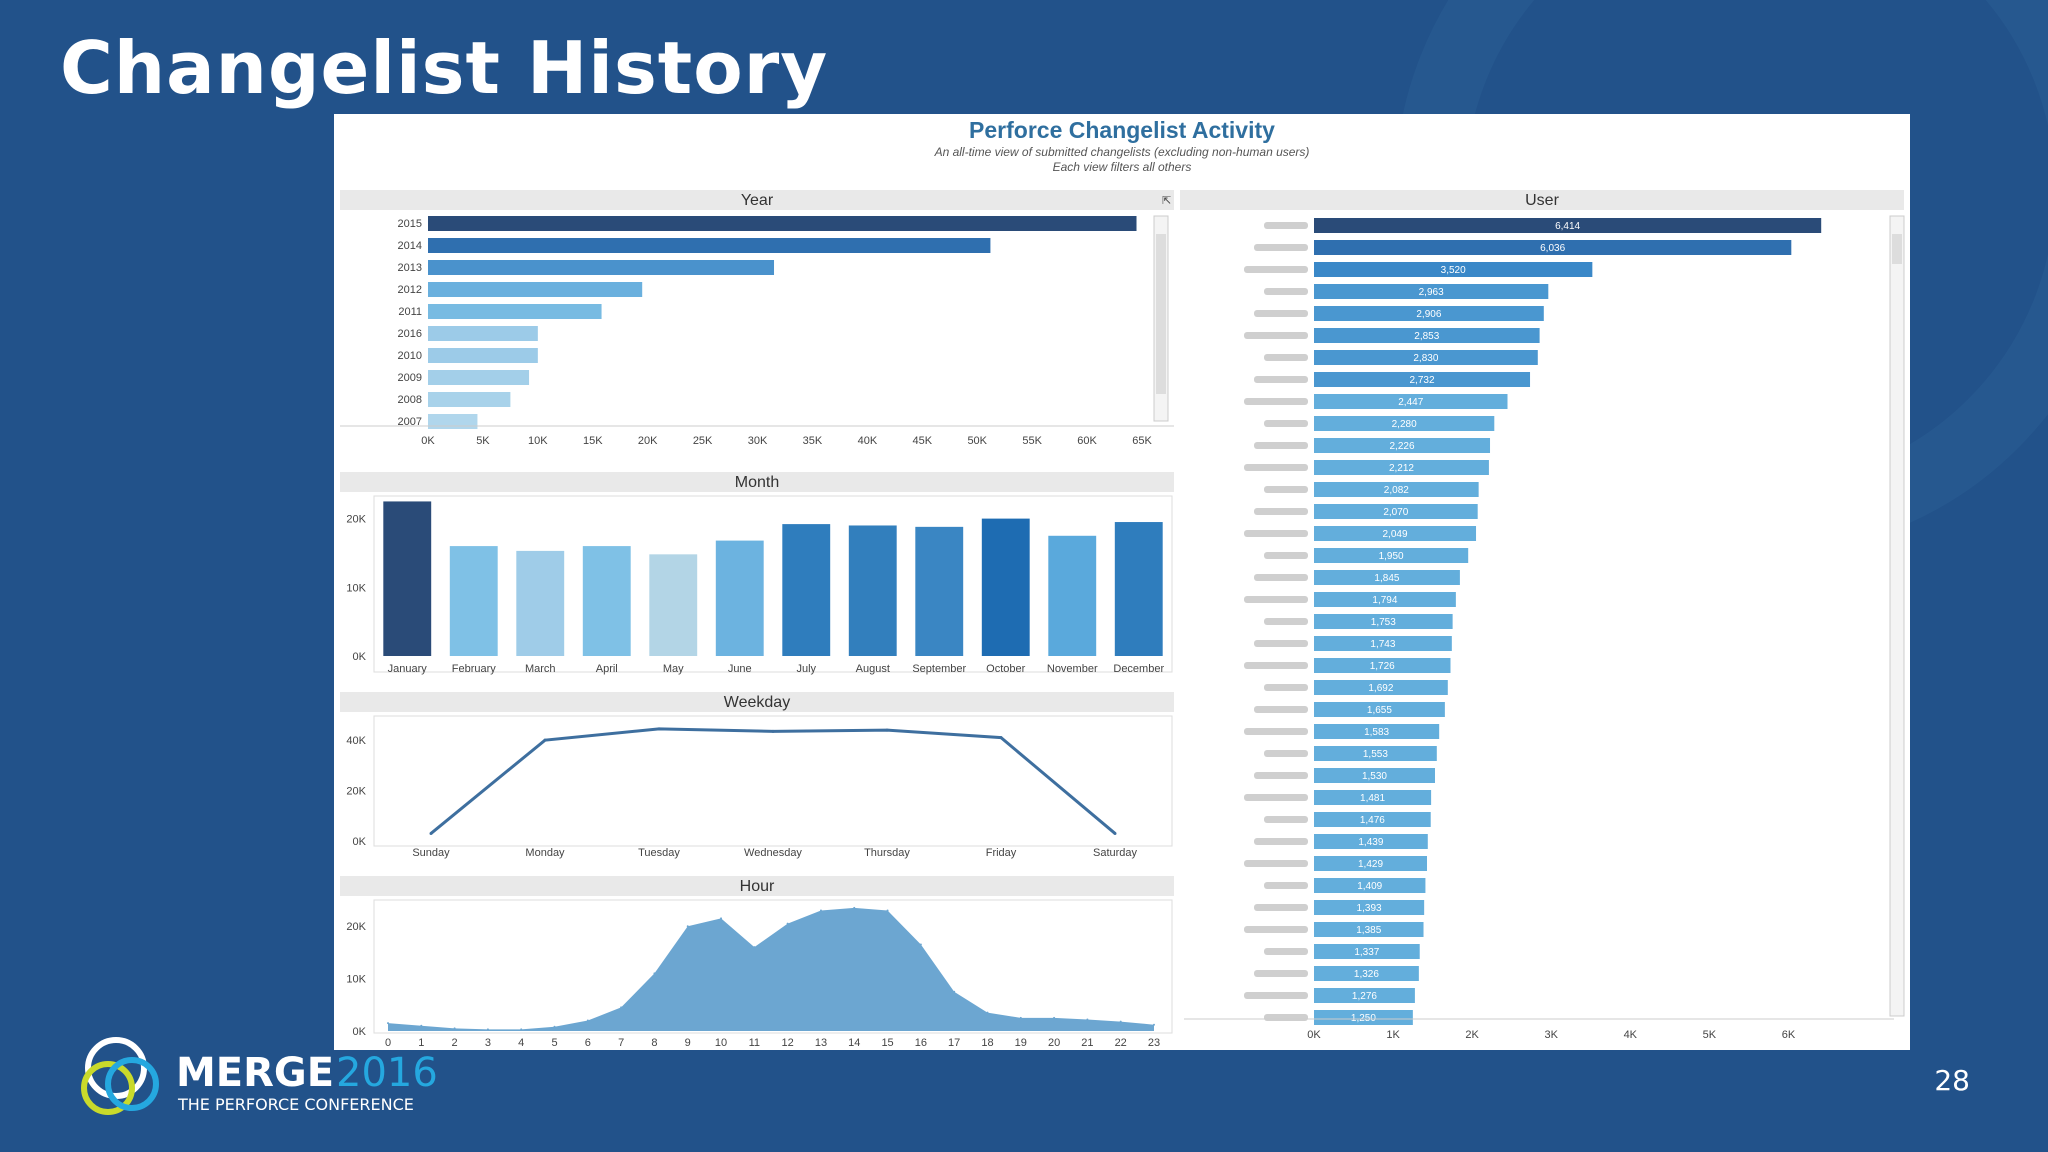 This screenshot has height=1152, width=2048. I want to click on weekday-panel-header-bg, so click(757, 702).